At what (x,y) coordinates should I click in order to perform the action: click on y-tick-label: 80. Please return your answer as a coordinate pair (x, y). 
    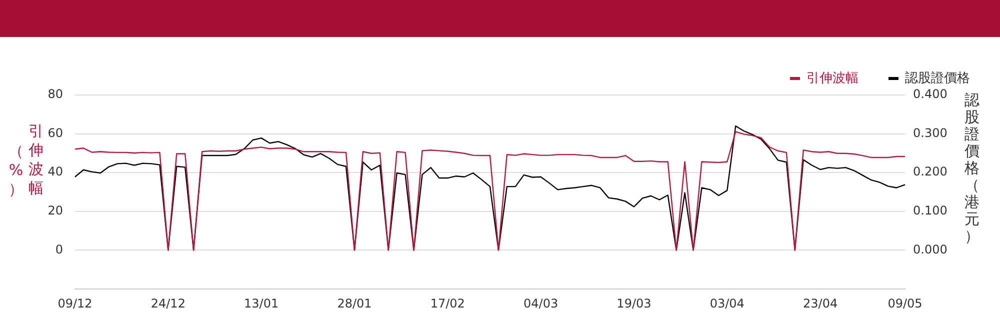
    Looking at the image, I should click on (55, 94).